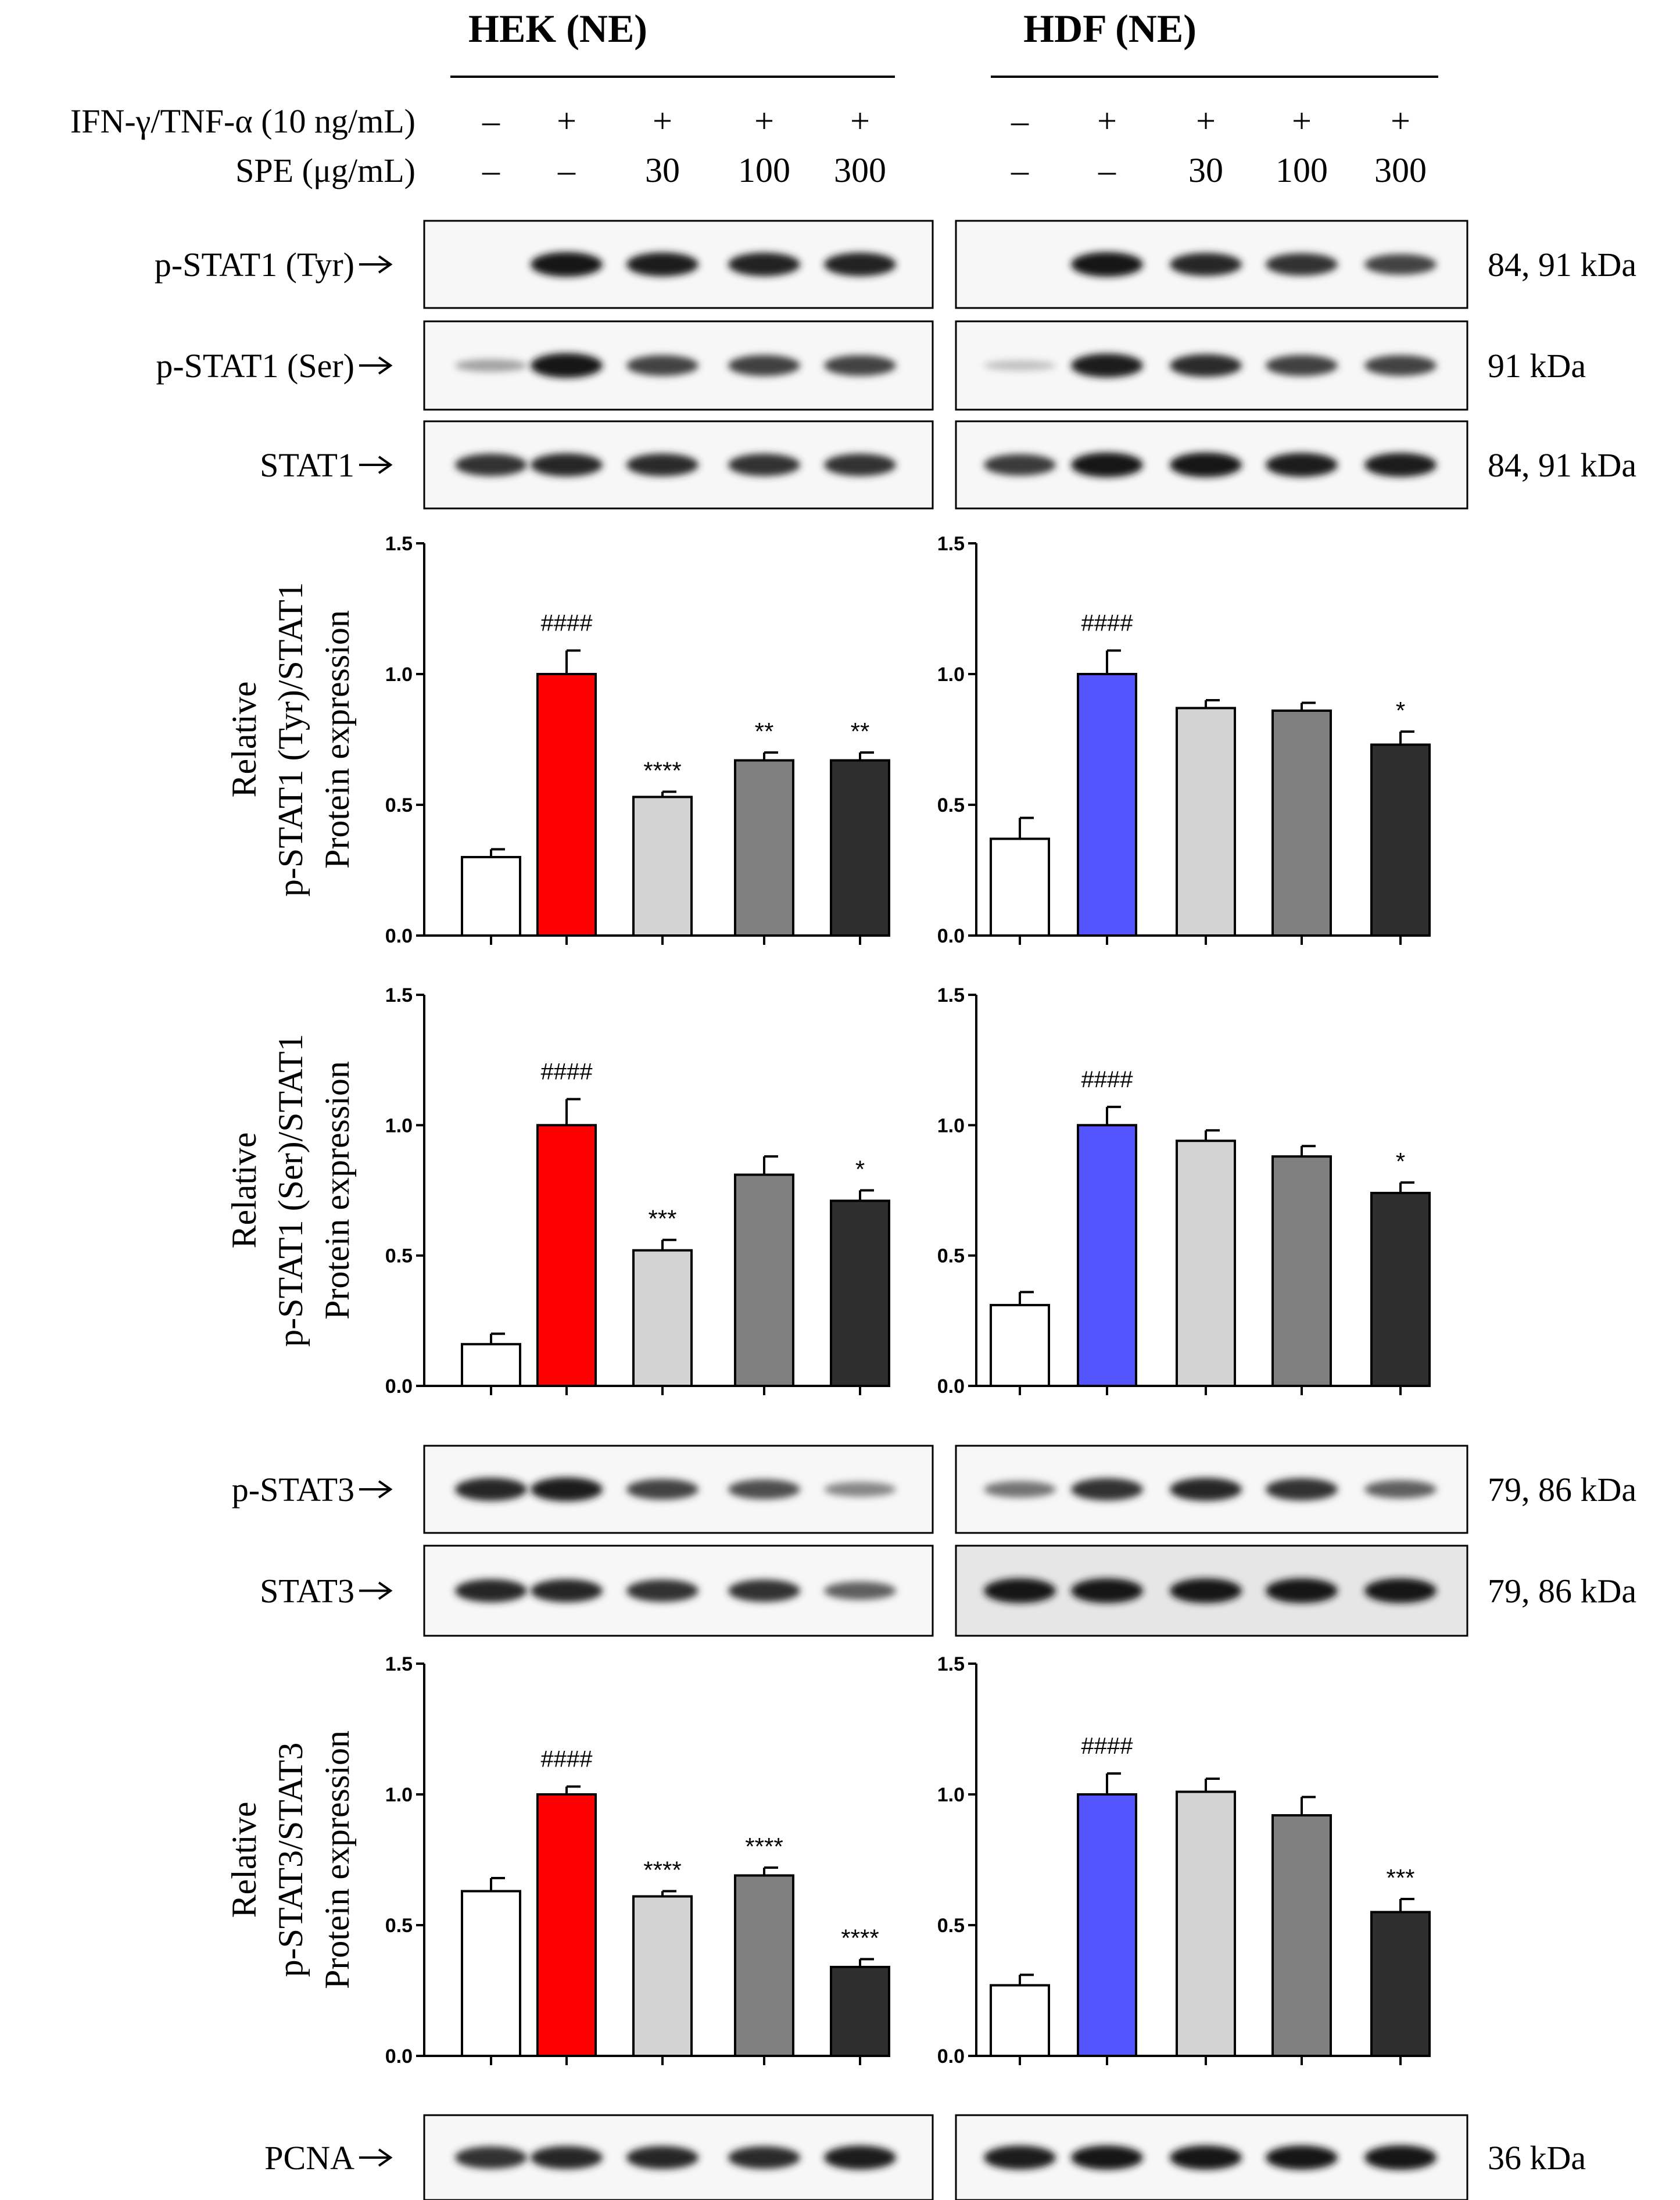 The image size is (1680, 2200). What do you see at coordinates (557, 28) in the screenshot?
I see `group-title-hek: HEK (NE)` at bounding box center [557, 28].